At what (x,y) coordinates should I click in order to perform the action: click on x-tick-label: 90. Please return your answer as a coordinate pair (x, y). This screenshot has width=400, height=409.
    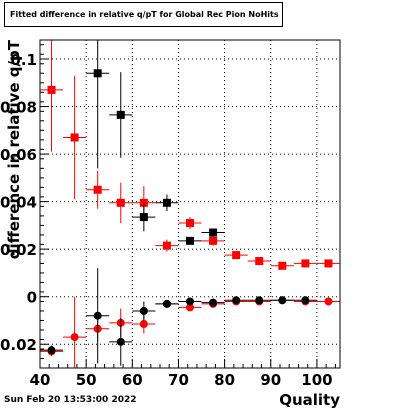
    Looking at the image, I should click on (270, 380).